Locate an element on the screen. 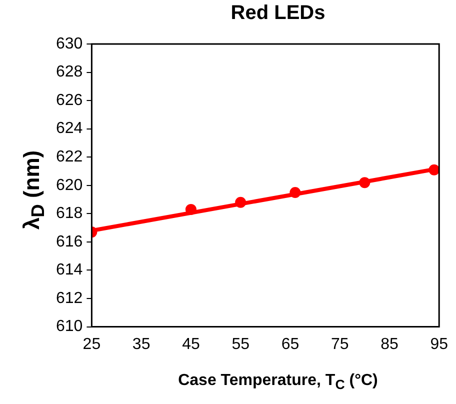 This screenshot has height=404, width=456. x-tick-label: 45 is located at coordinates (191, 344).